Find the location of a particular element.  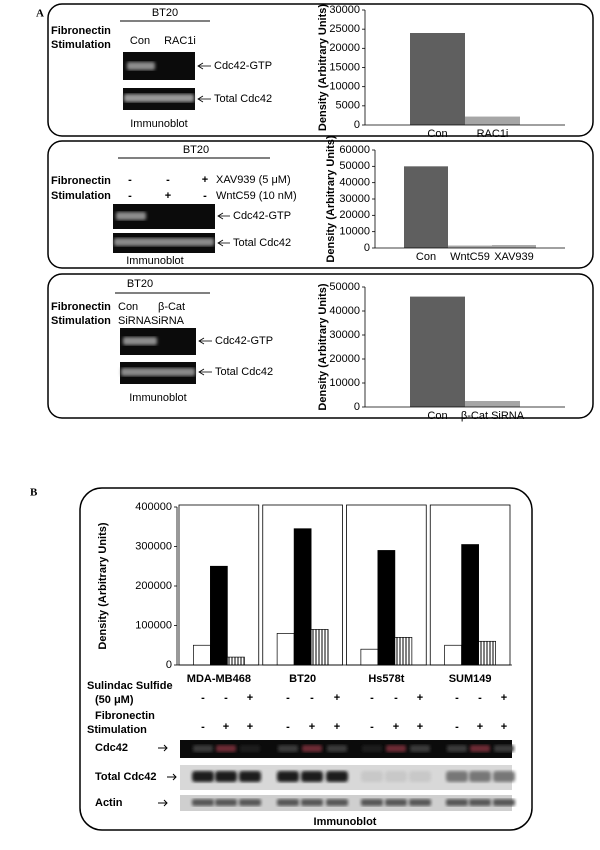

lane-label: β-Cat is located at coordinates (171, 307).